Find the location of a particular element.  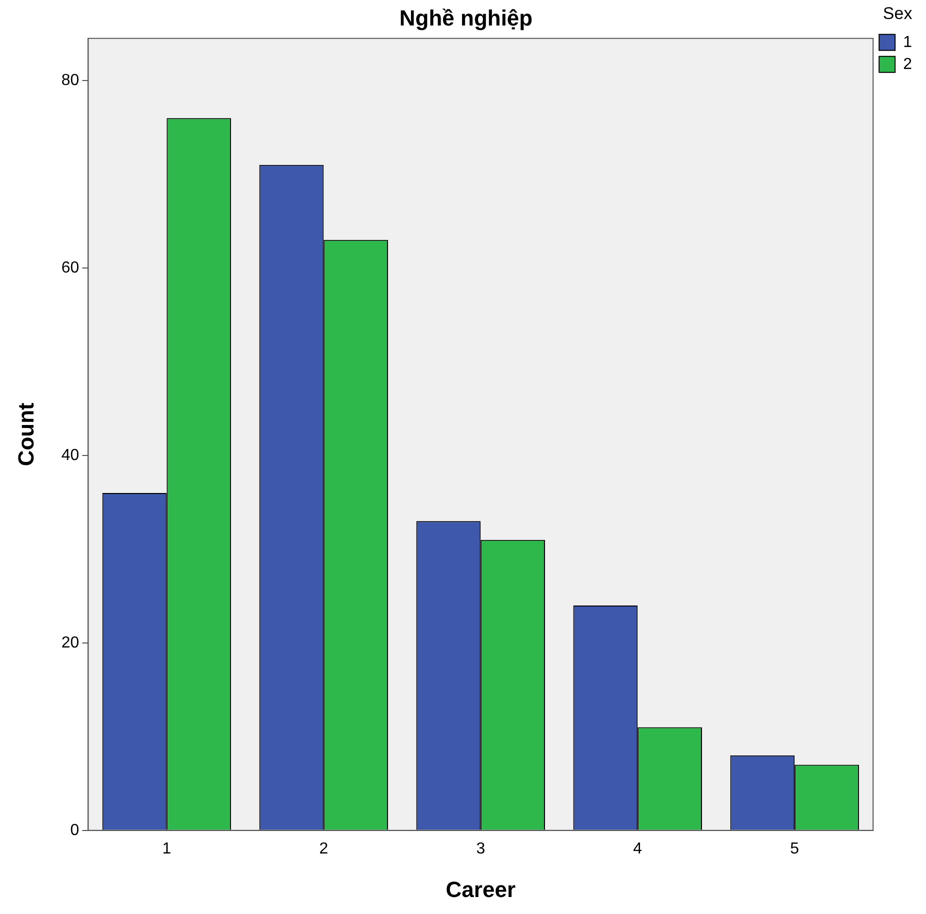

x-tick-label: 5 is located at coordinates (795, 849).